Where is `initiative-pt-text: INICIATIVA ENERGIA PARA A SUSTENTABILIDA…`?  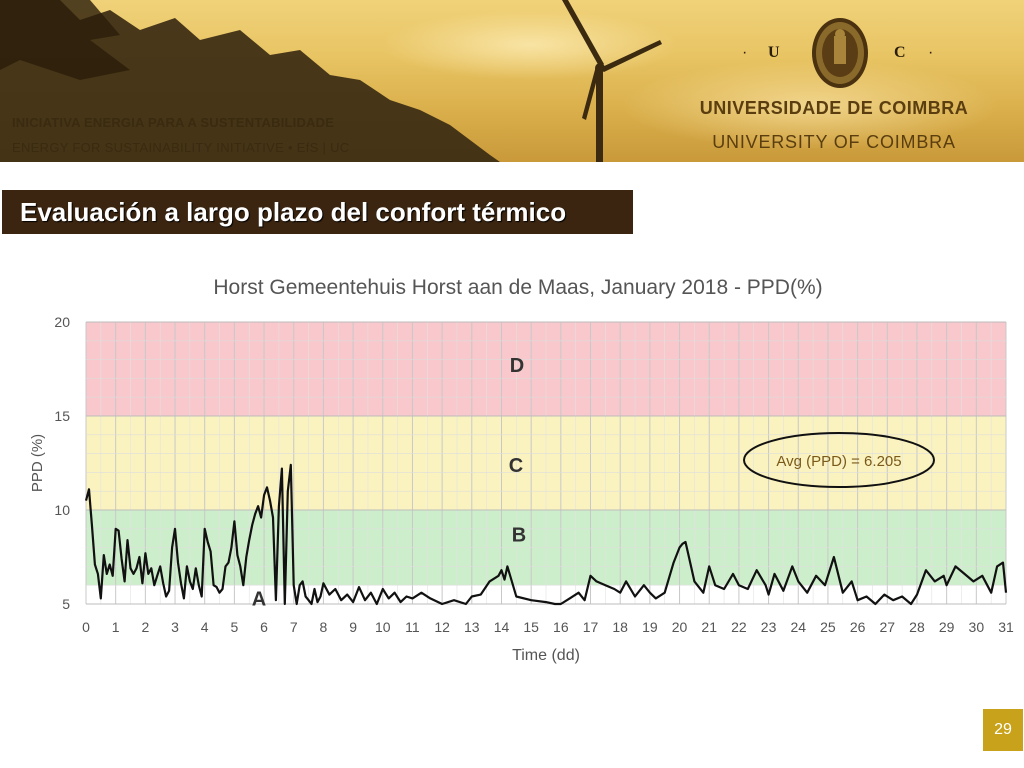
initiative-pt-text: INICIATIVA ENERGIA PARA A SUSTENTABILIDA… is located at coordinates (173, 122).